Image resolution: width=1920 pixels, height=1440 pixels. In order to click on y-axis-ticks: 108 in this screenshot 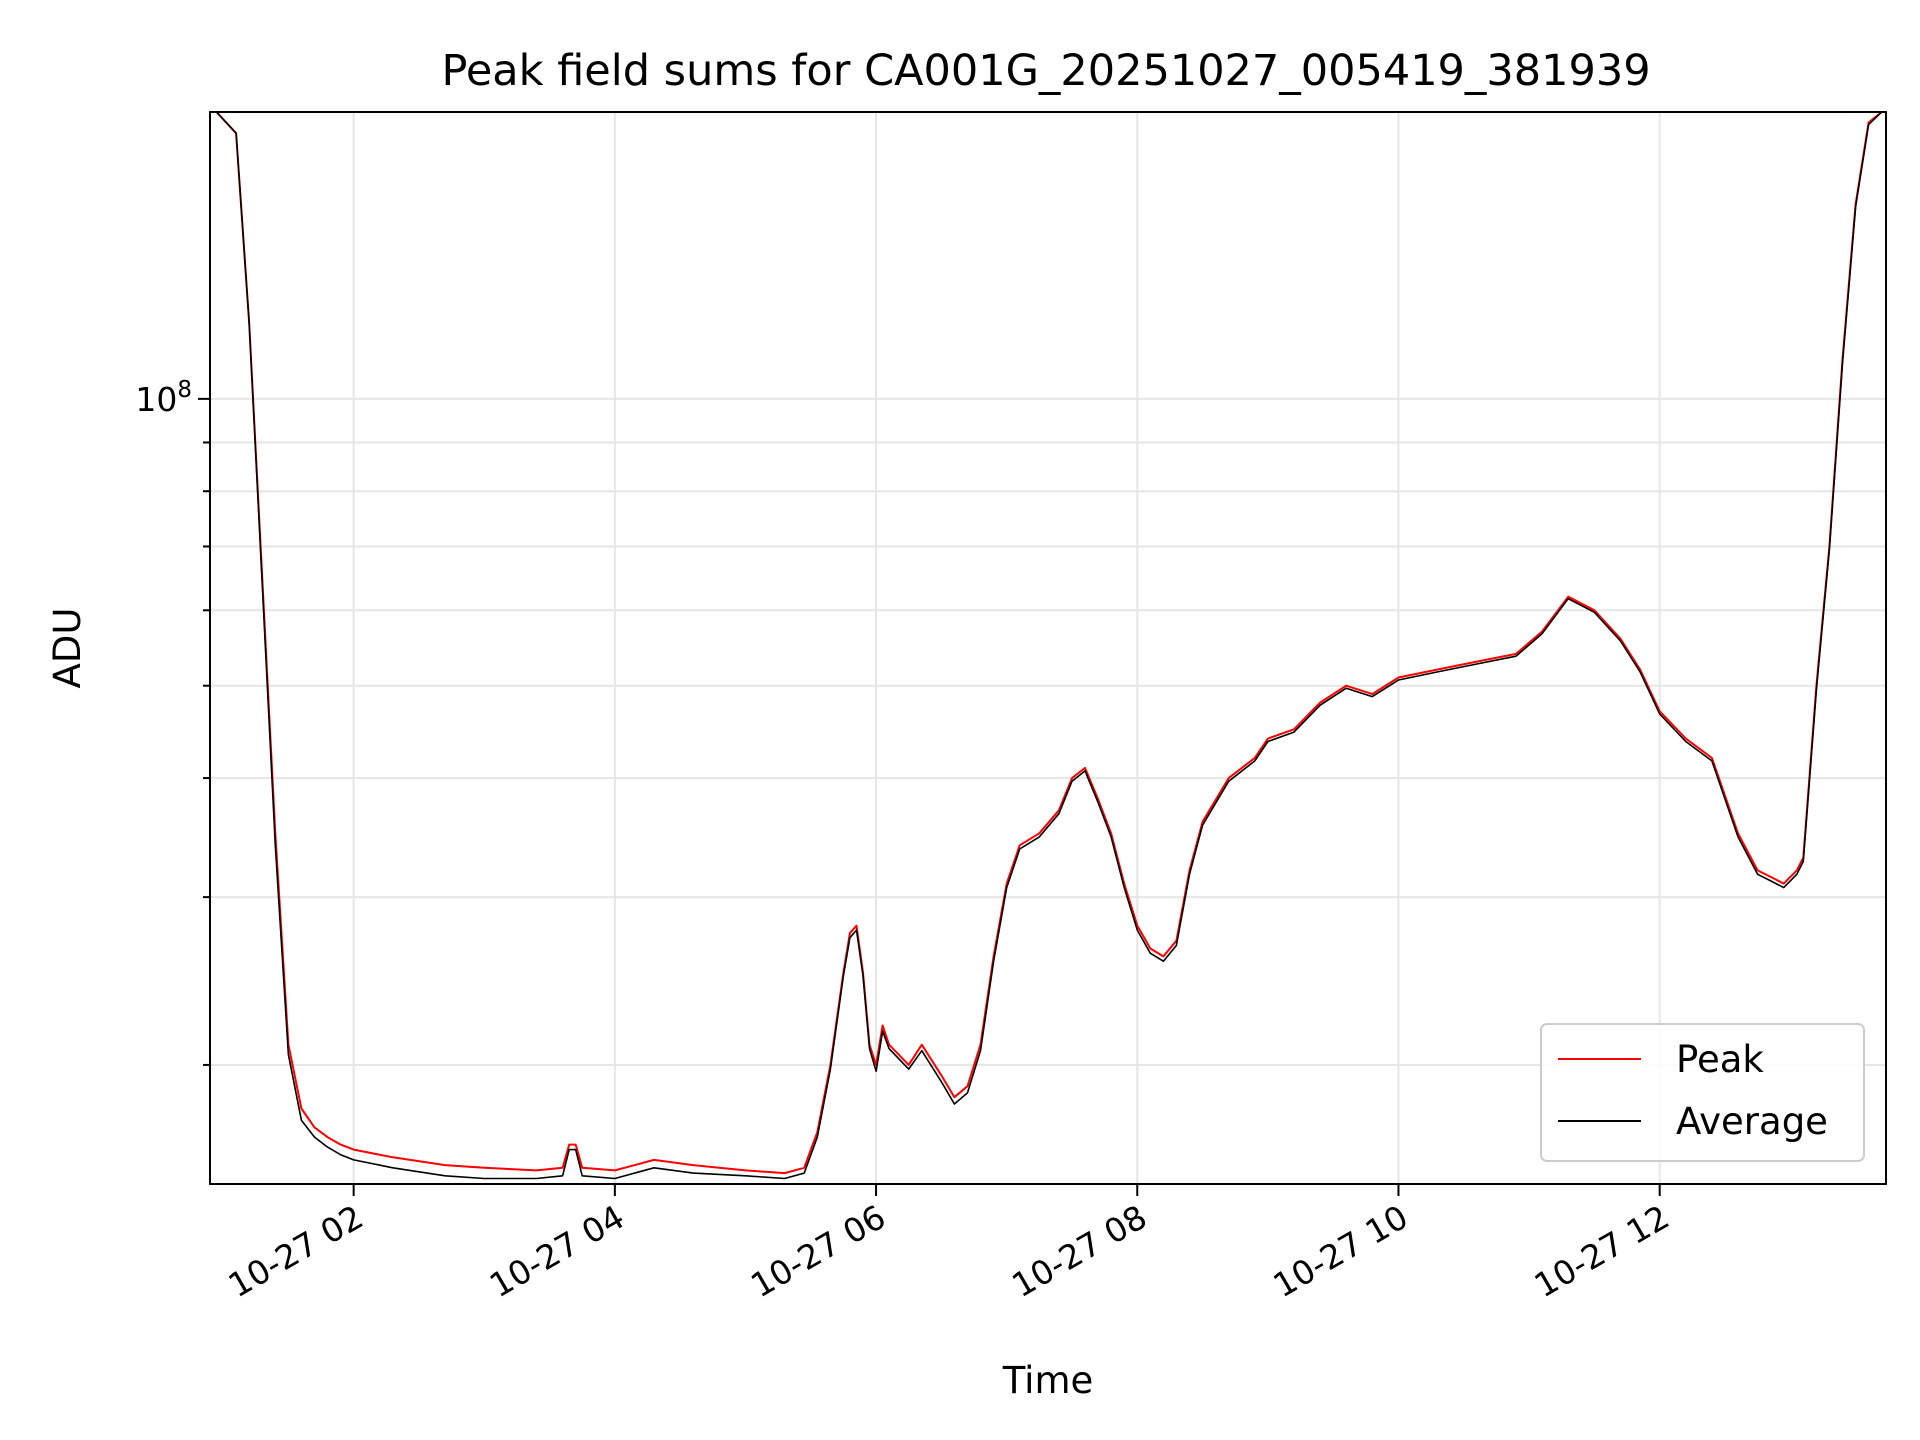, I will do `click(172, 721)`.